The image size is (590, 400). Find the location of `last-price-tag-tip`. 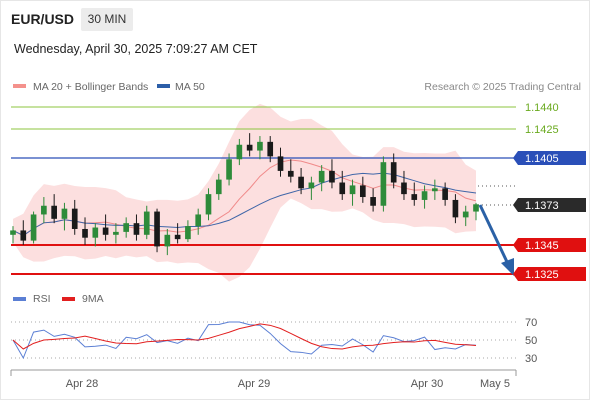

last-price-tag-tip is located at coordinates (515, 205).